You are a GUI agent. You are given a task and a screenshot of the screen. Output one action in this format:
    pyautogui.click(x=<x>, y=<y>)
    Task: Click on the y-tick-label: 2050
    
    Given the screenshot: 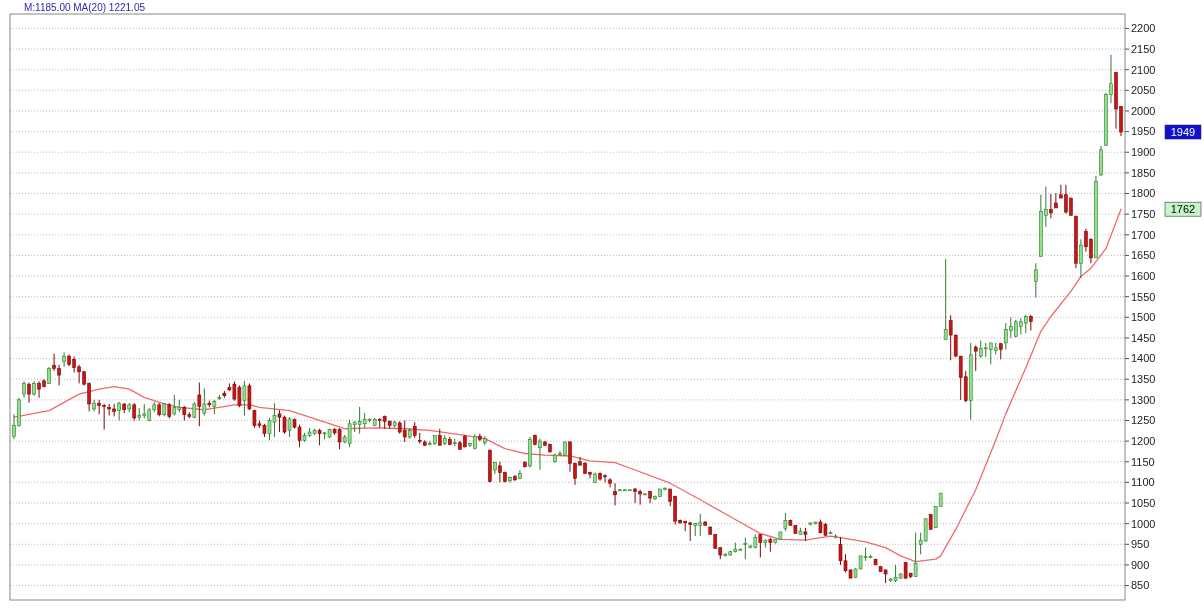 What is the action you would take?
    pyautogui.click(x=1143, y=90)
    